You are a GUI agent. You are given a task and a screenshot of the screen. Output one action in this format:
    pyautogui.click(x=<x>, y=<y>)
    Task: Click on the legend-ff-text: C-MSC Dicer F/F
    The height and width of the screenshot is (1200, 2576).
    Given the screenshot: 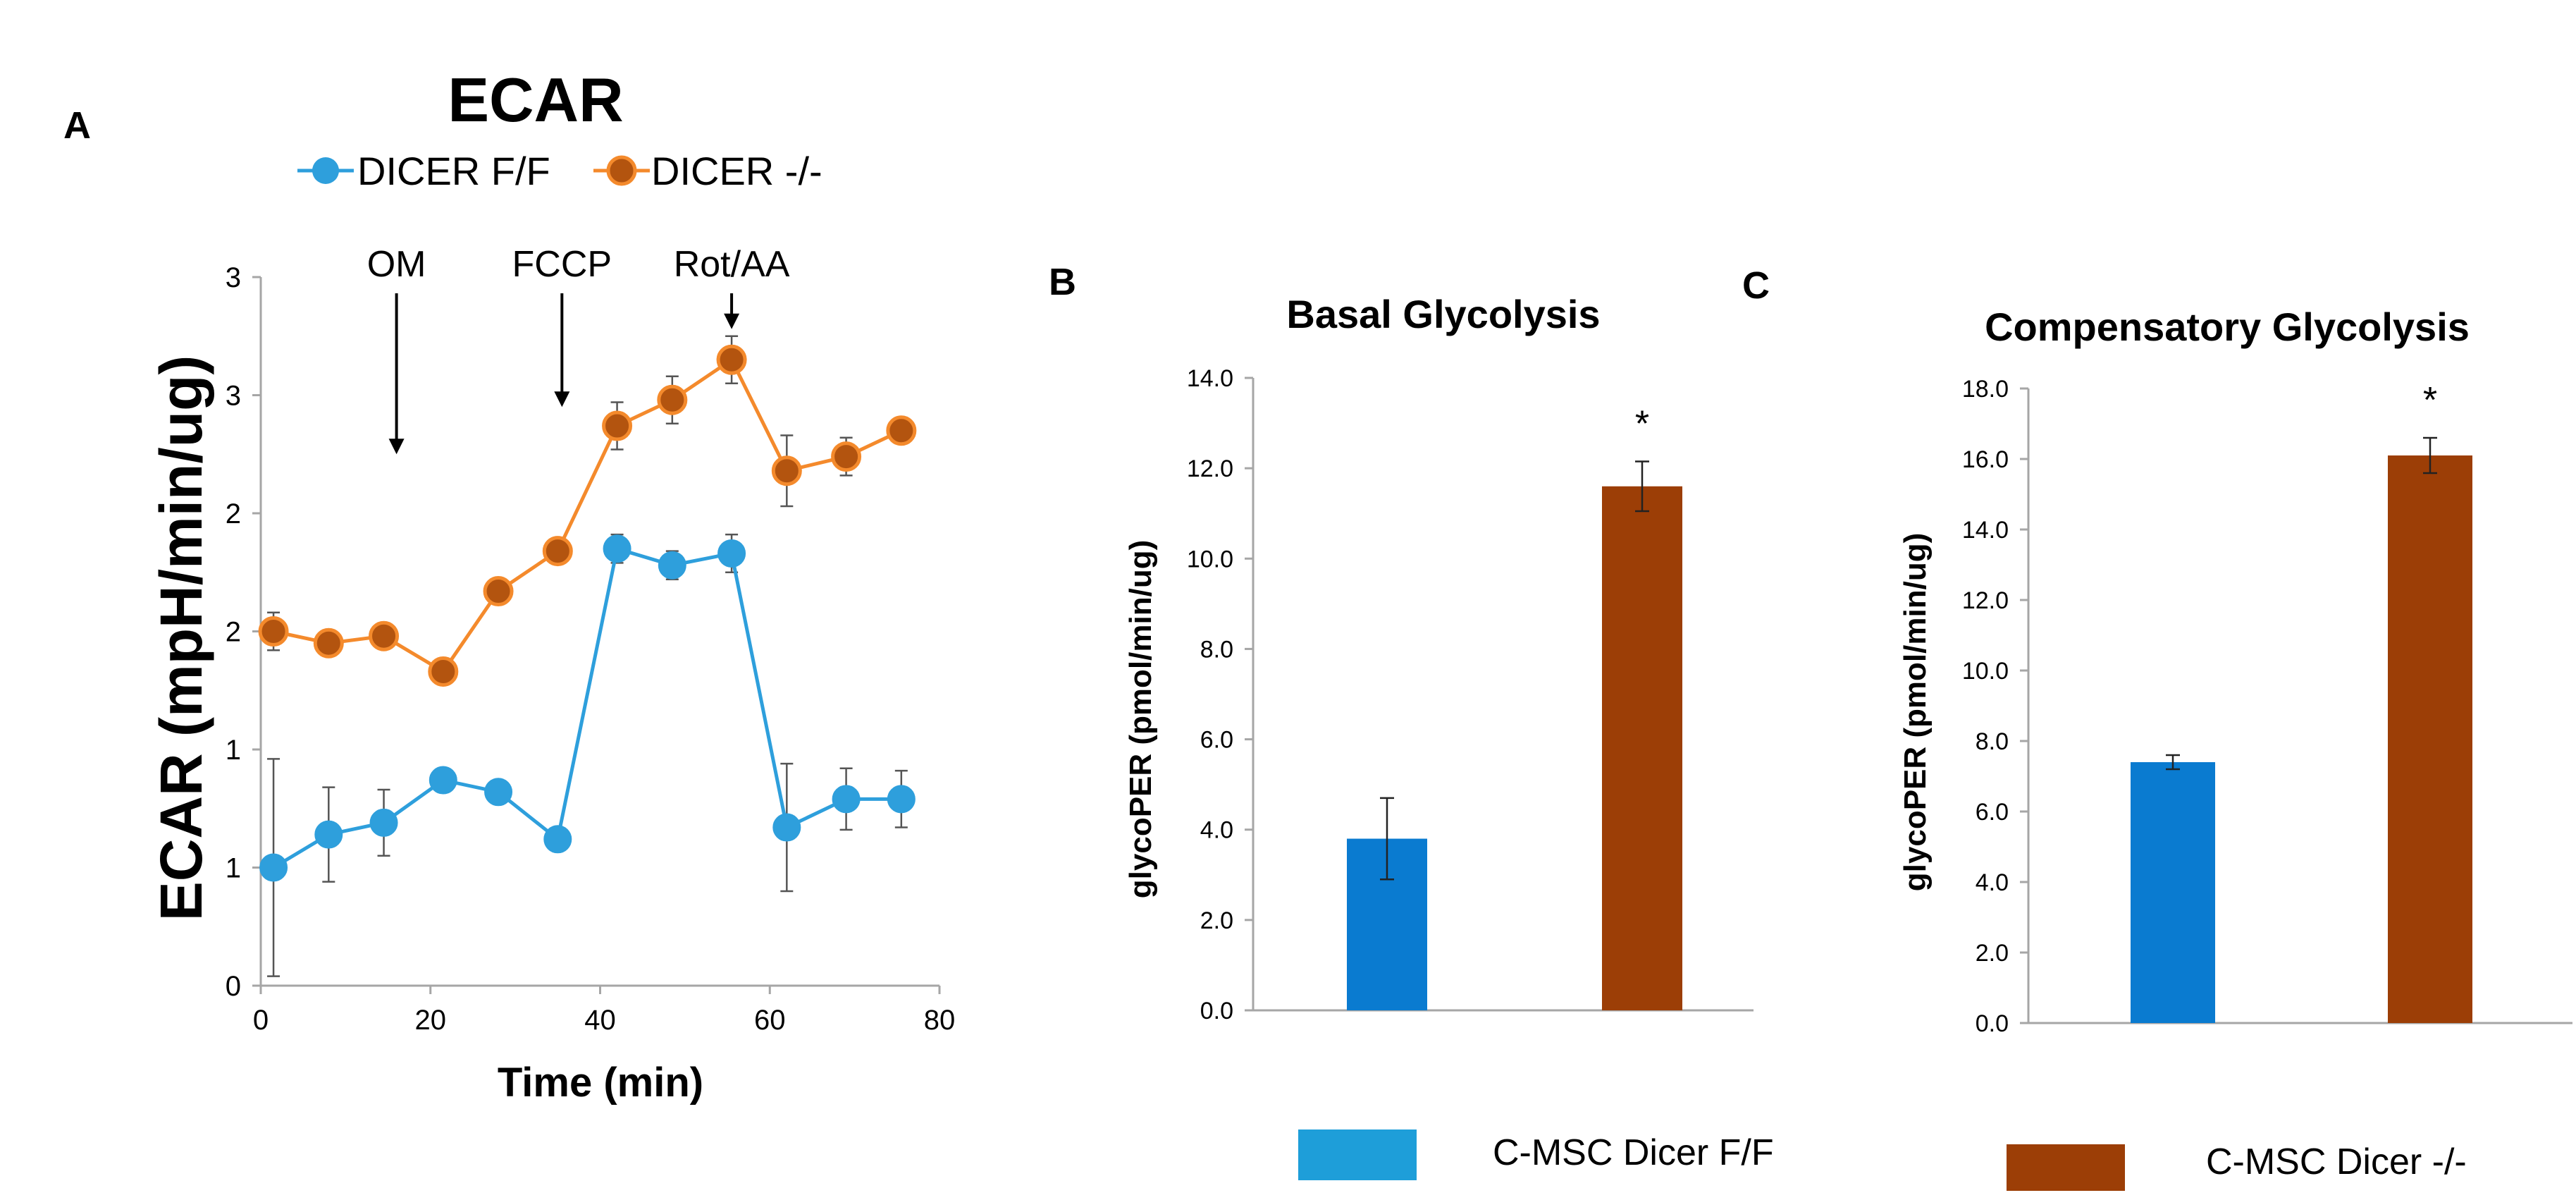 What is the action you would take?
    pyautogui.click(x=1633, y=1152)
    